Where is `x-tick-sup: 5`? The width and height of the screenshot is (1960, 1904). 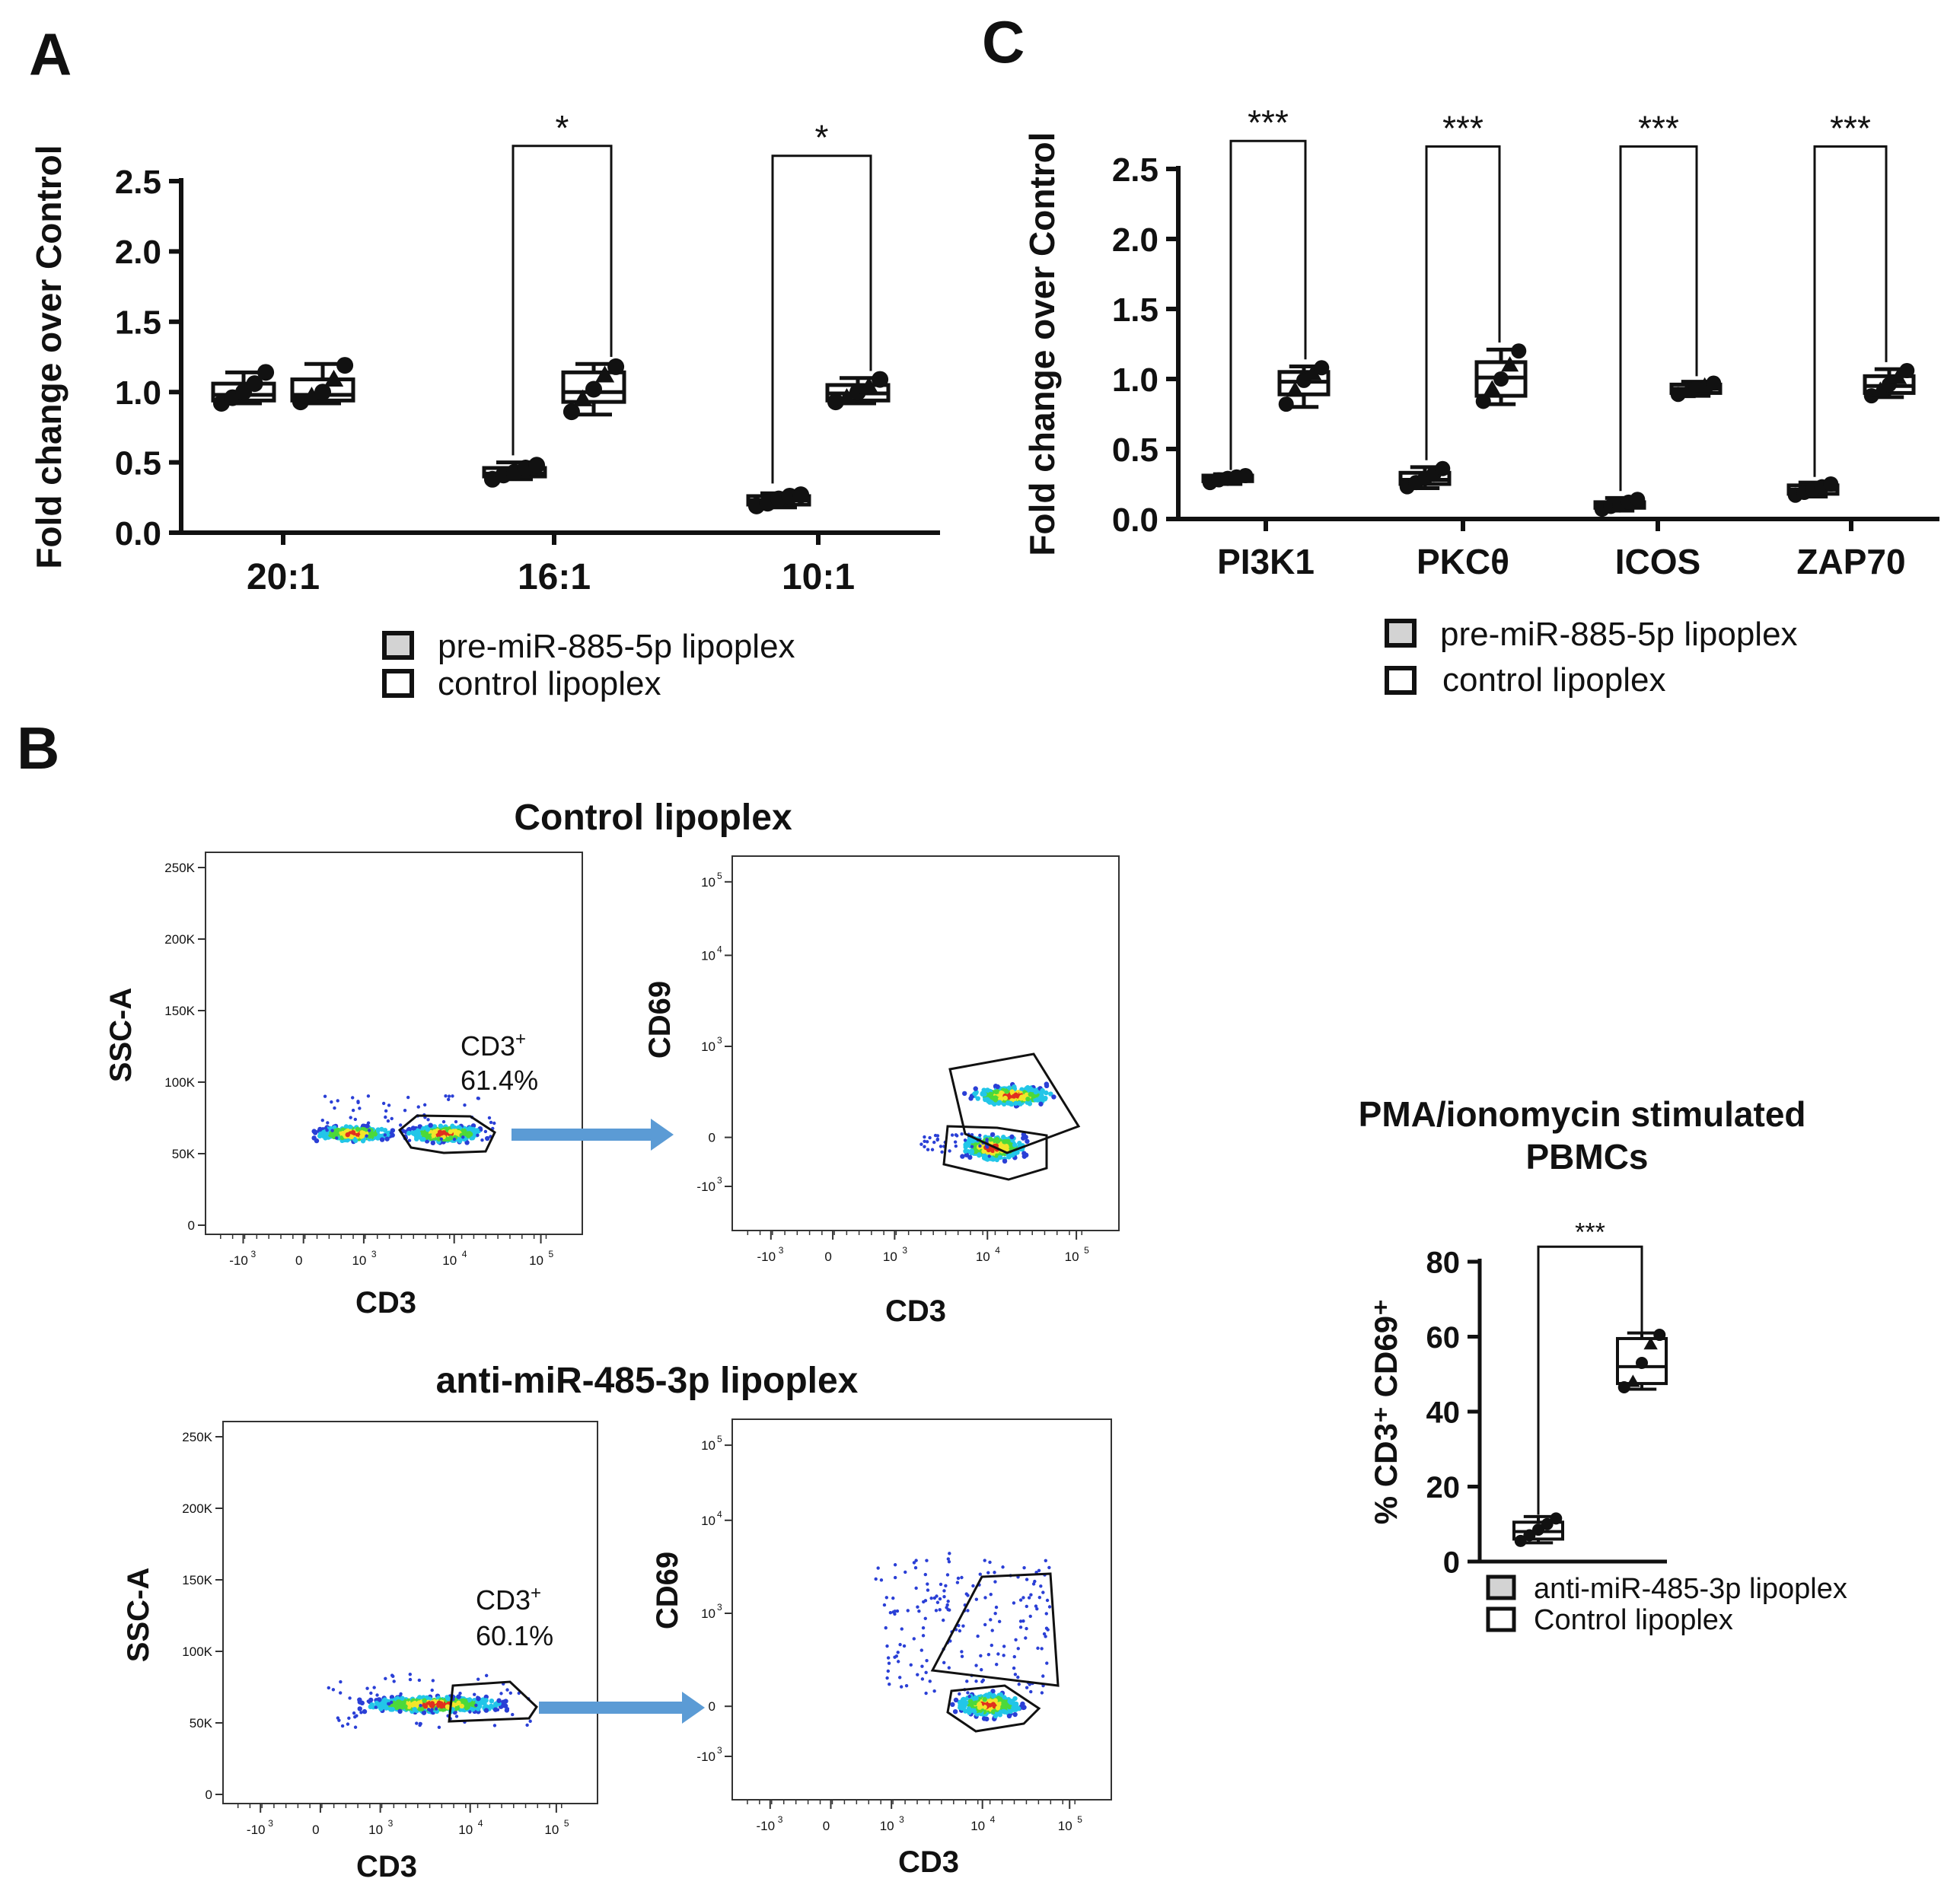
x-tick-sup: 5 is located at coordinates (566, 1823).